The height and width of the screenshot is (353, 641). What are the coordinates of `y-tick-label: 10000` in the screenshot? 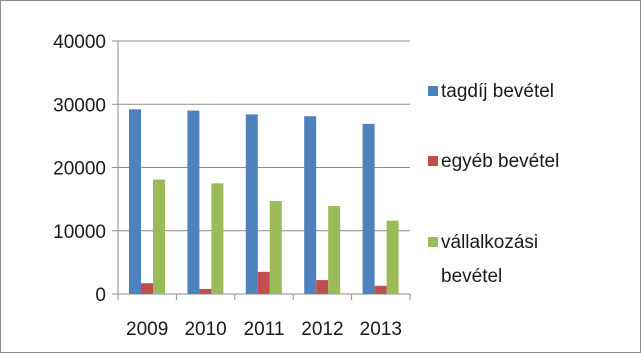 It's located at (79, 232).